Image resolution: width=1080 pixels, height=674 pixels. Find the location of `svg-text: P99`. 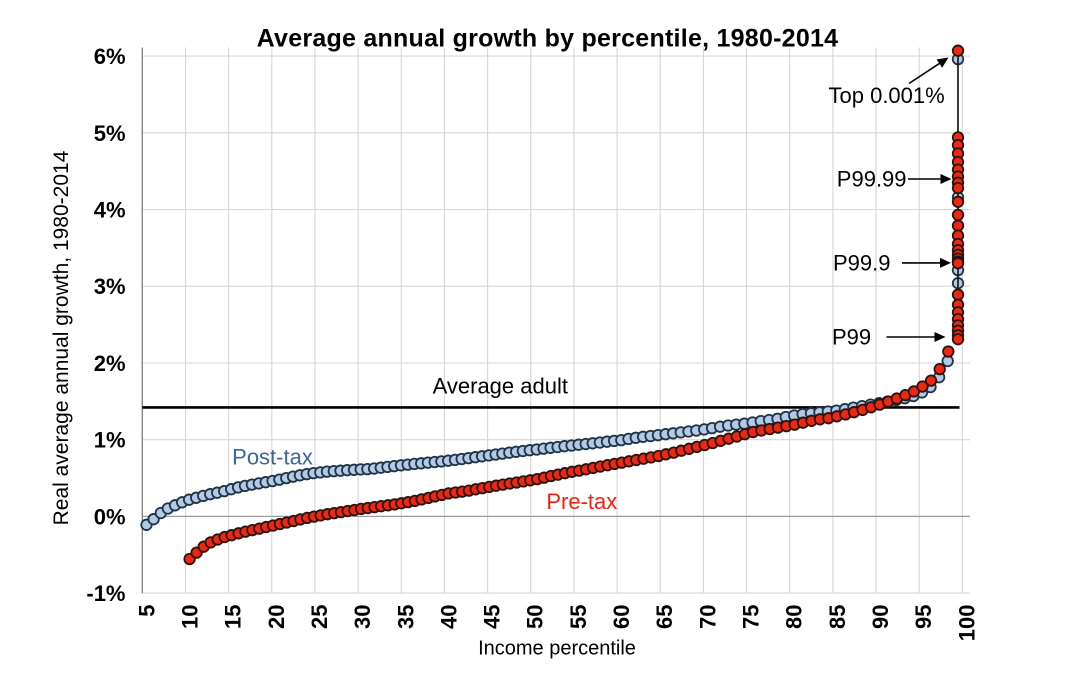

svg-text: P99 is located at coordinates (851, 337).